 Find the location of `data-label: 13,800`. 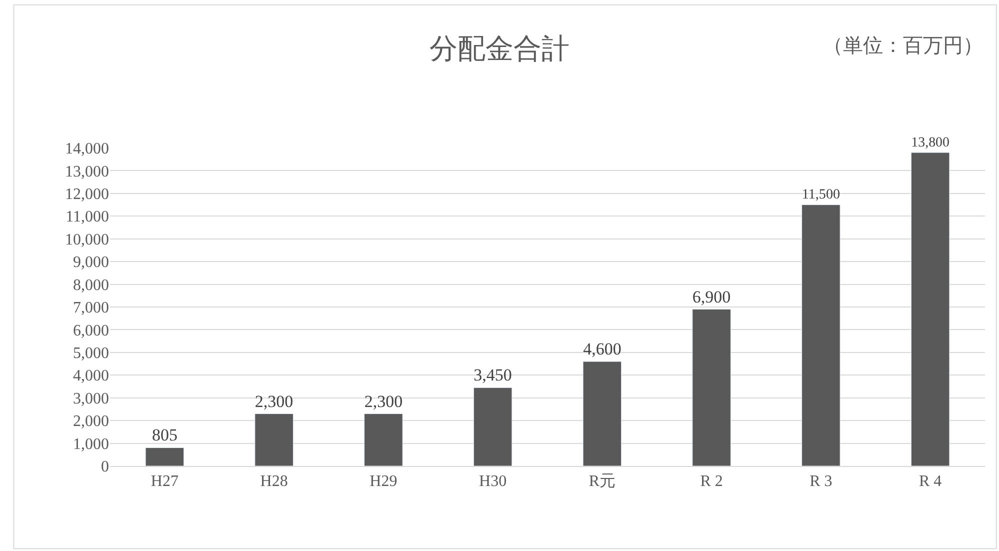

data-label: 13,800 is located at coordinates (930, 142).